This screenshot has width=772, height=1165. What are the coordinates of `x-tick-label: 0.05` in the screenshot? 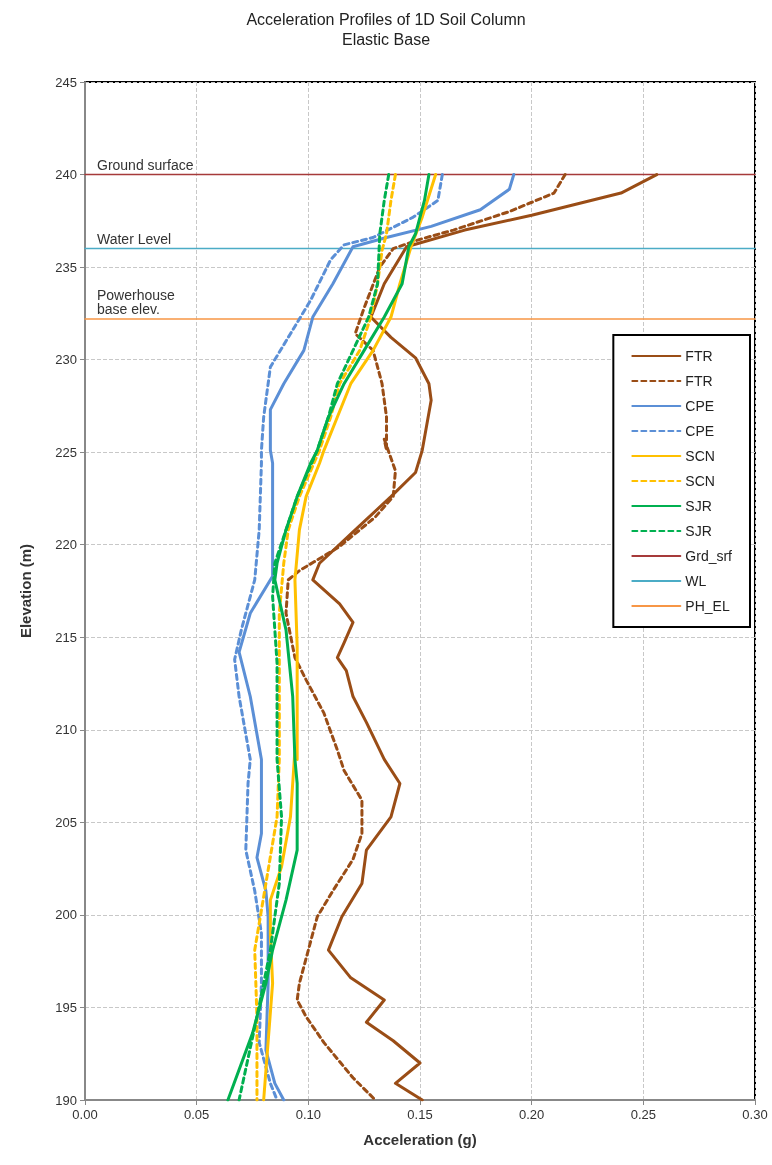 It's located at (197, 1114).